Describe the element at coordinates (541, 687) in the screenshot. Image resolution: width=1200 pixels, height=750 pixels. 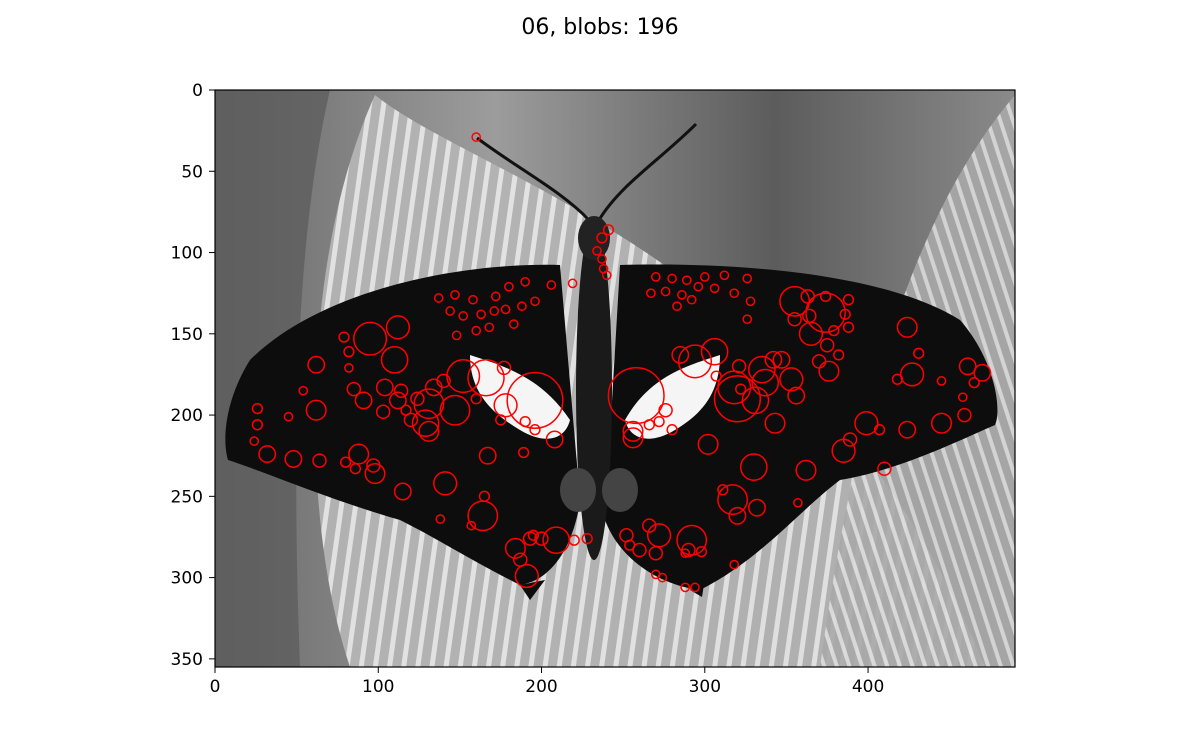
I see `x-tick-label: 200` at that location.